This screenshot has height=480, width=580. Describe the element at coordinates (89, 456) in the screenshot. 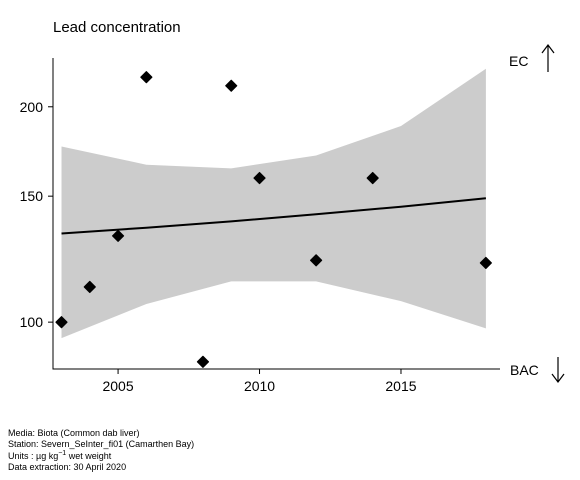

I see `units-suffix: wet weight` at that location.